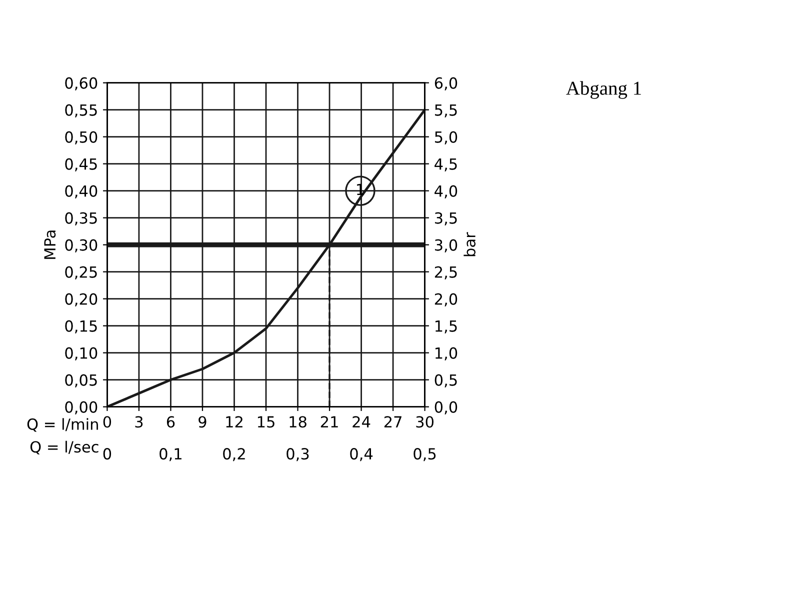  Describe the element at coordinates (446, 245) in the screenshot. I see `y2-tick-label: 3,0` at that location.